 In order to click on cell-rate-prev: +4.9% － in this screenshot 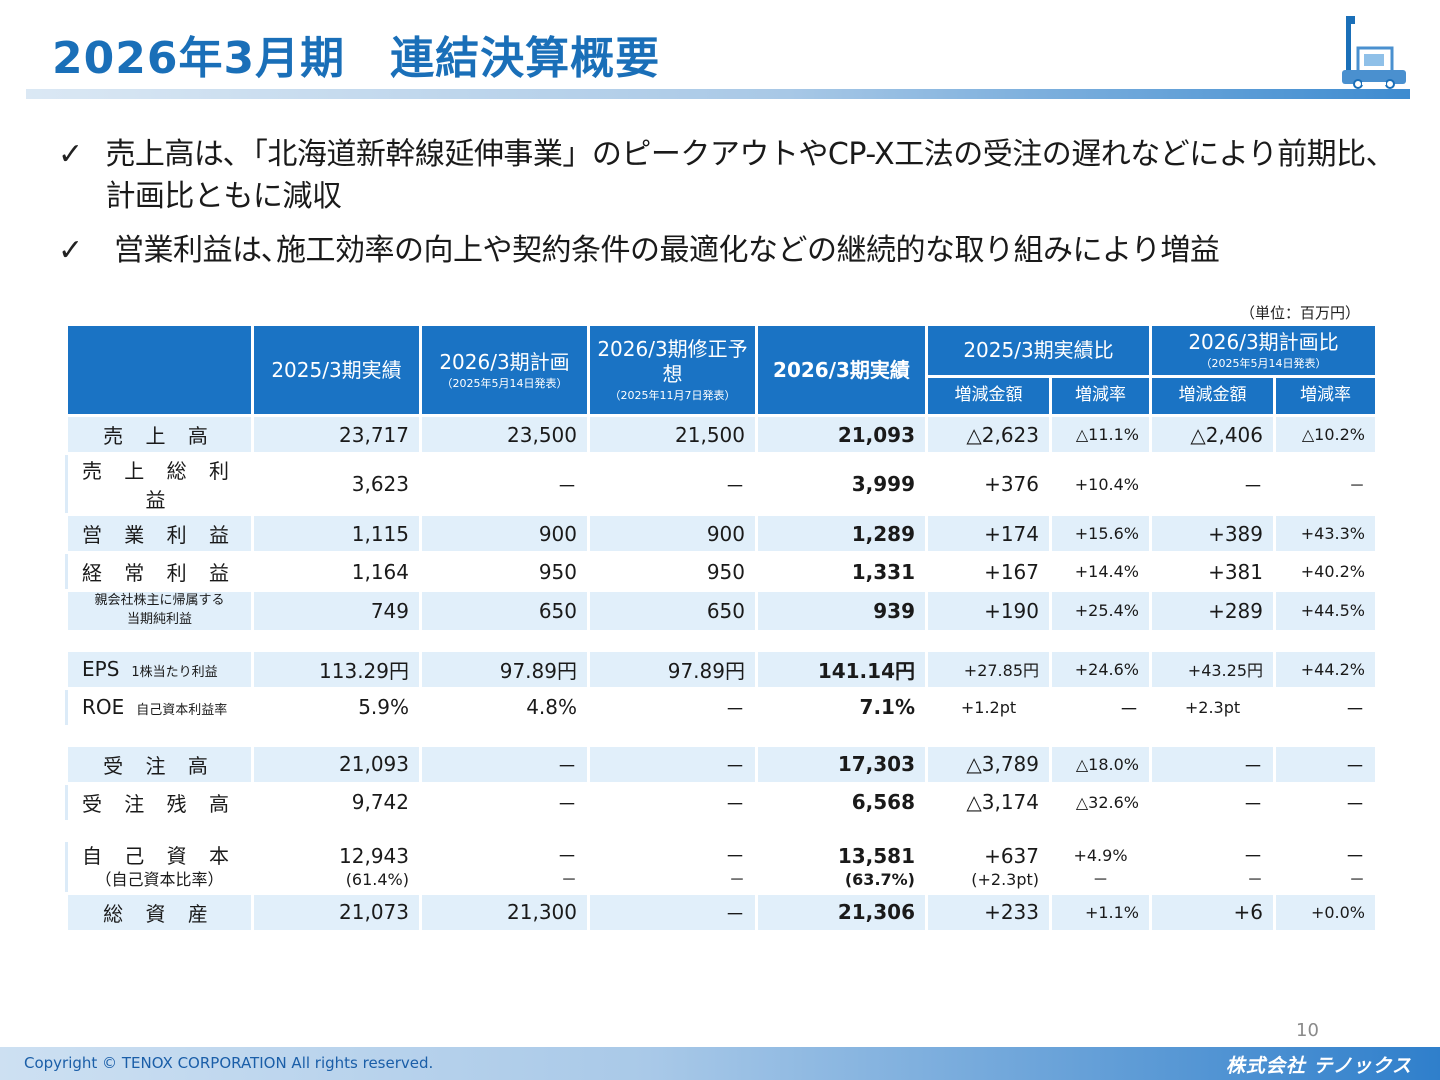, I will do `click(1100, 866)`.